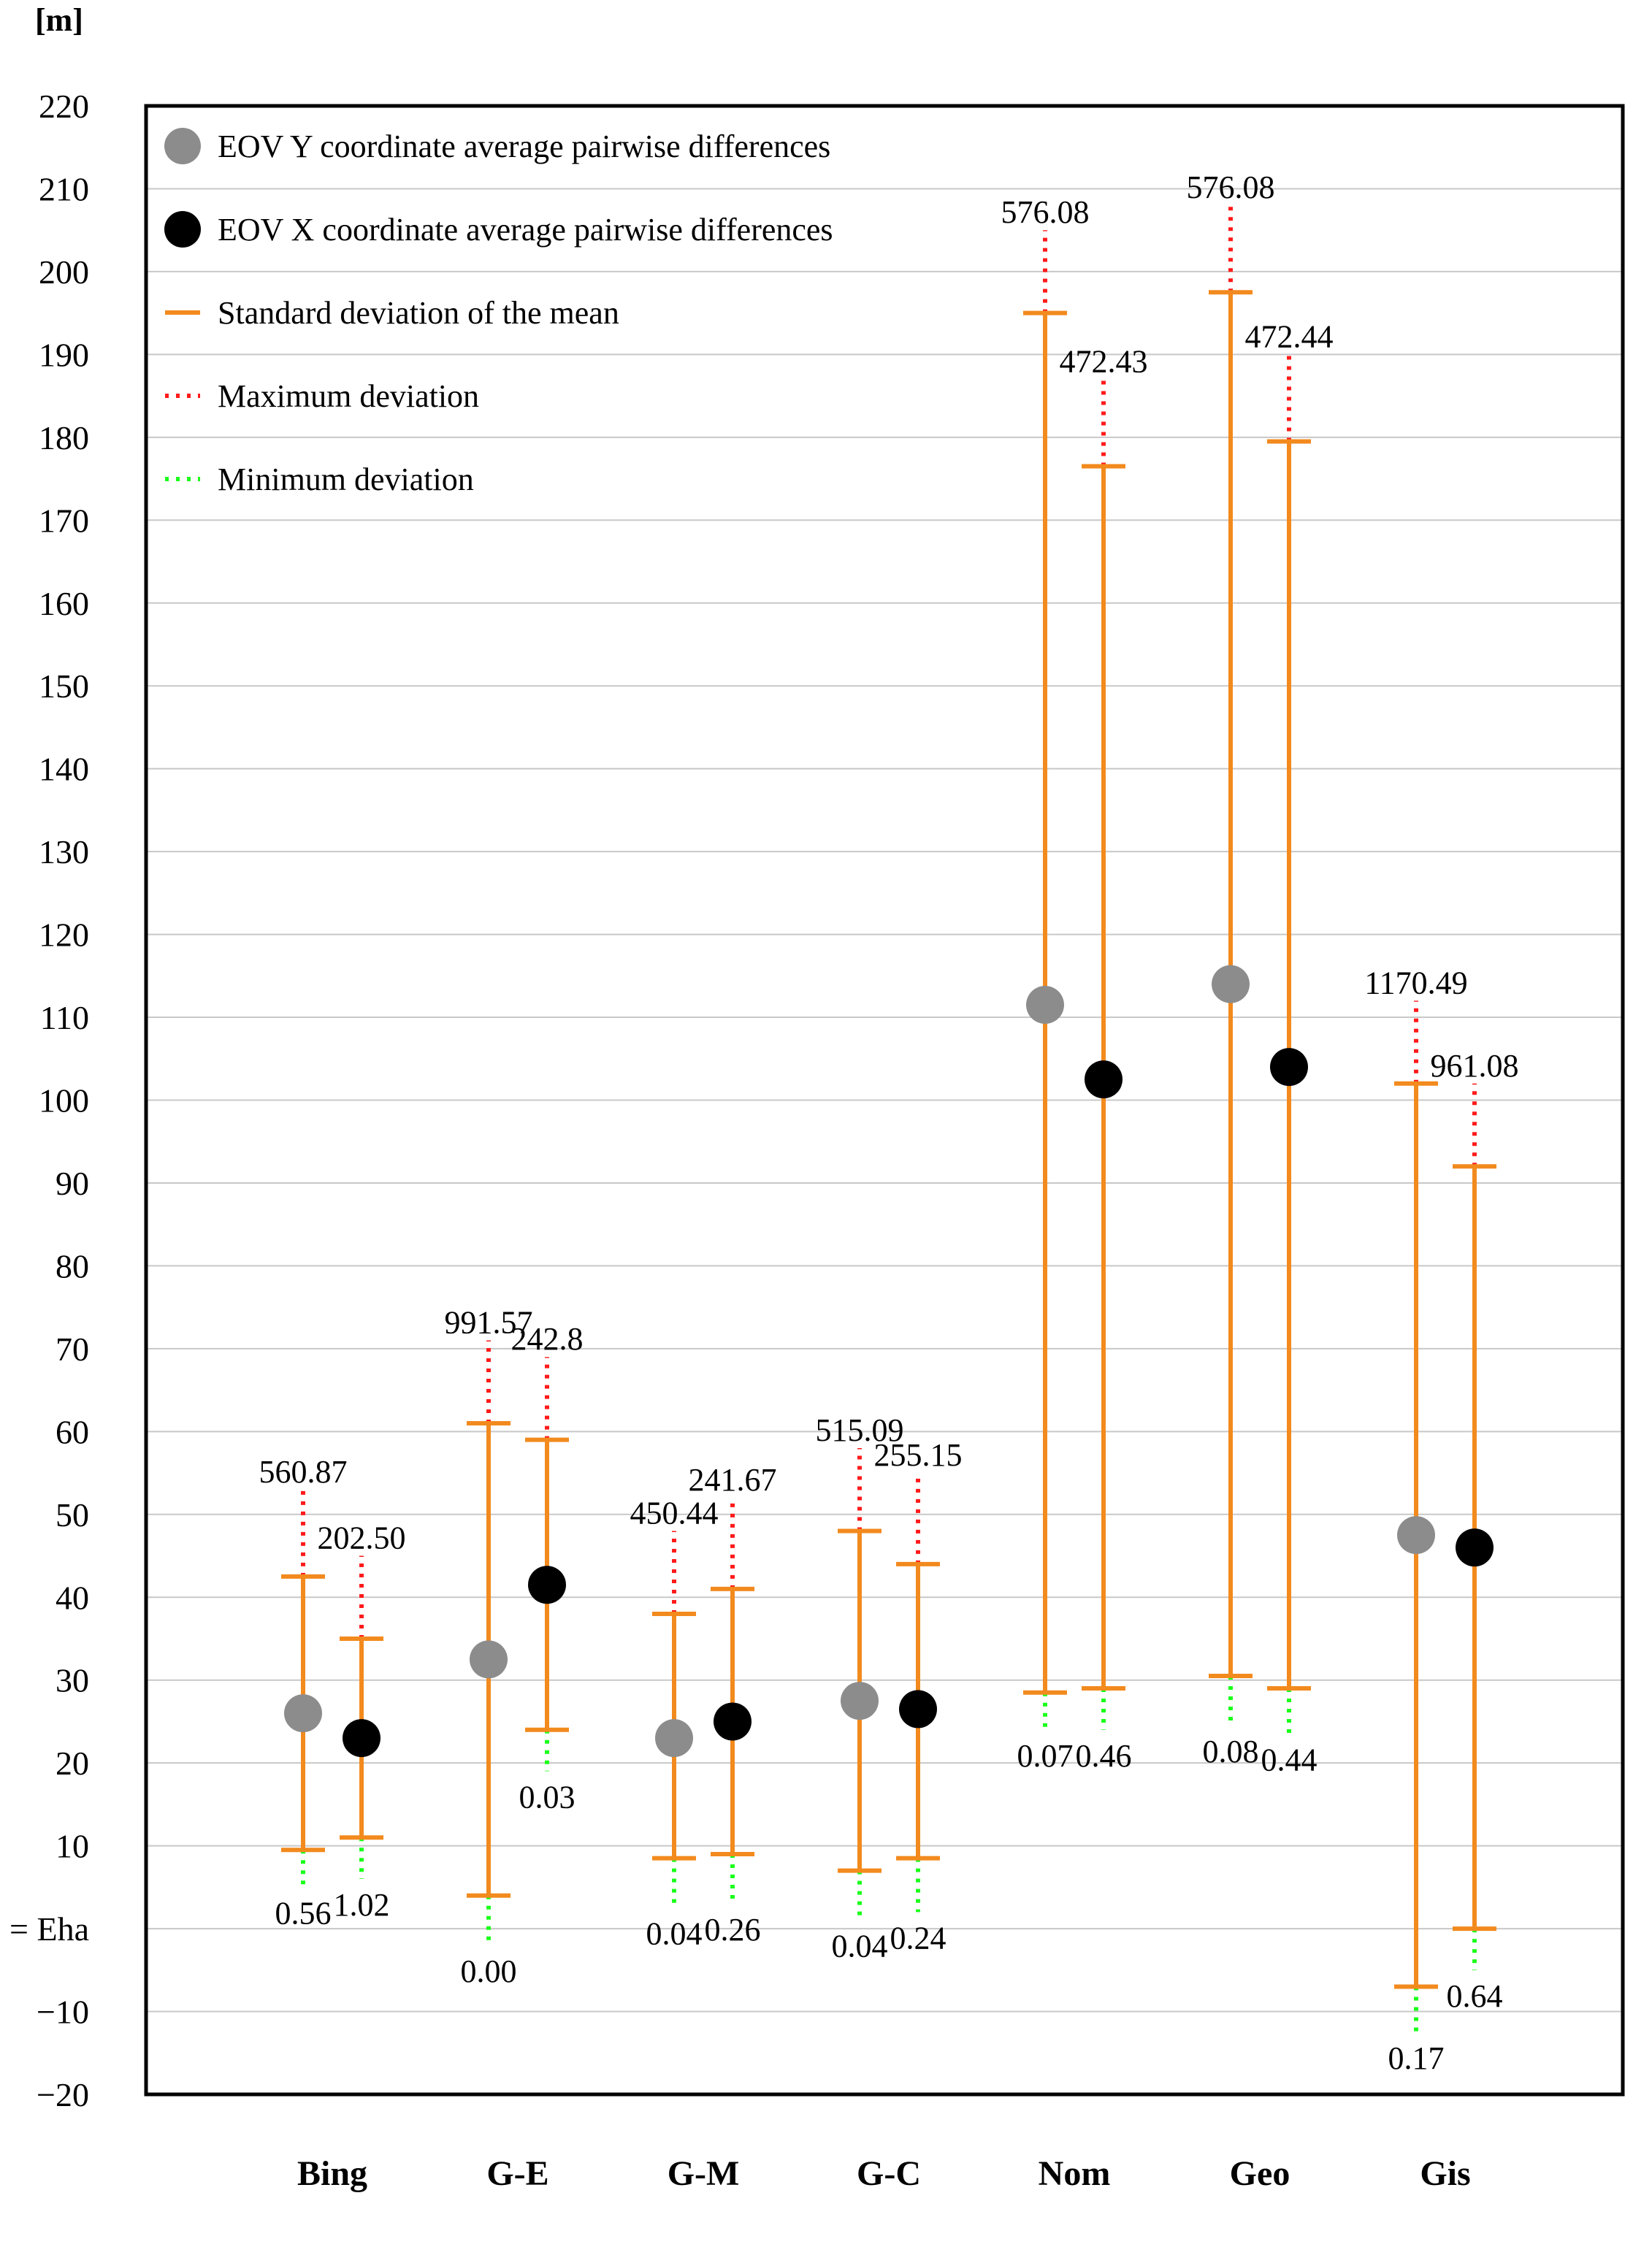  Describe the element at coordinates (64, 935) in the screenshot. I see `y-tick-label: 120` at that location.